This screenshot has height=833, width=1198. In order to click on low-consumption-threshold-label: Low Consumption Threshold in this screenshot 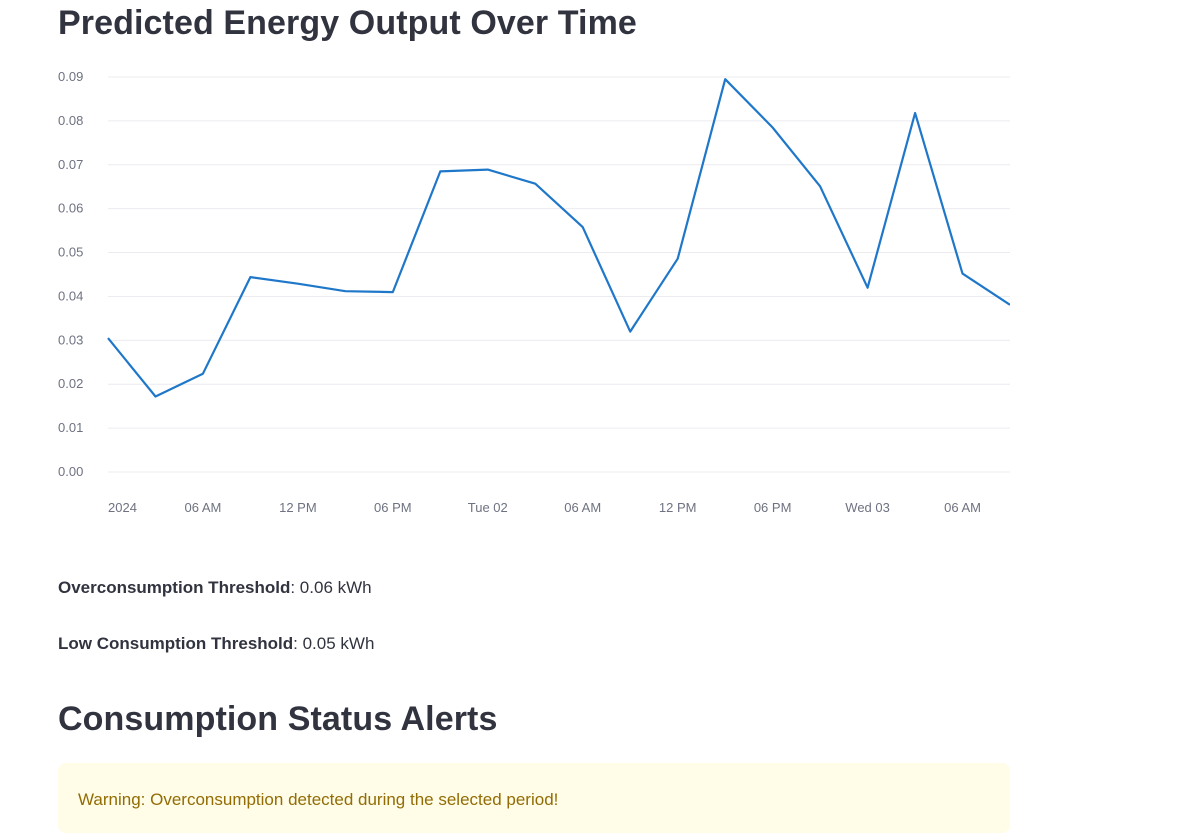, I will do `click(176, 643)`.